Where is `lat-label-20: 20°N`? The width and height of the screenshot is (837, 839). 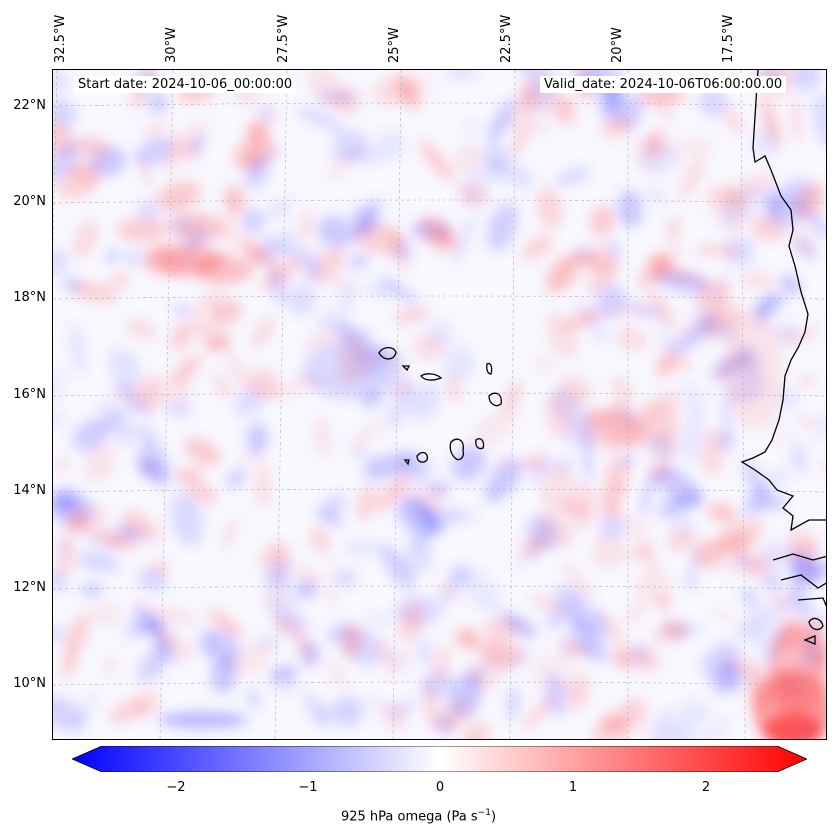 lat-label-20: 20°N is located at coordinates (29, 201).